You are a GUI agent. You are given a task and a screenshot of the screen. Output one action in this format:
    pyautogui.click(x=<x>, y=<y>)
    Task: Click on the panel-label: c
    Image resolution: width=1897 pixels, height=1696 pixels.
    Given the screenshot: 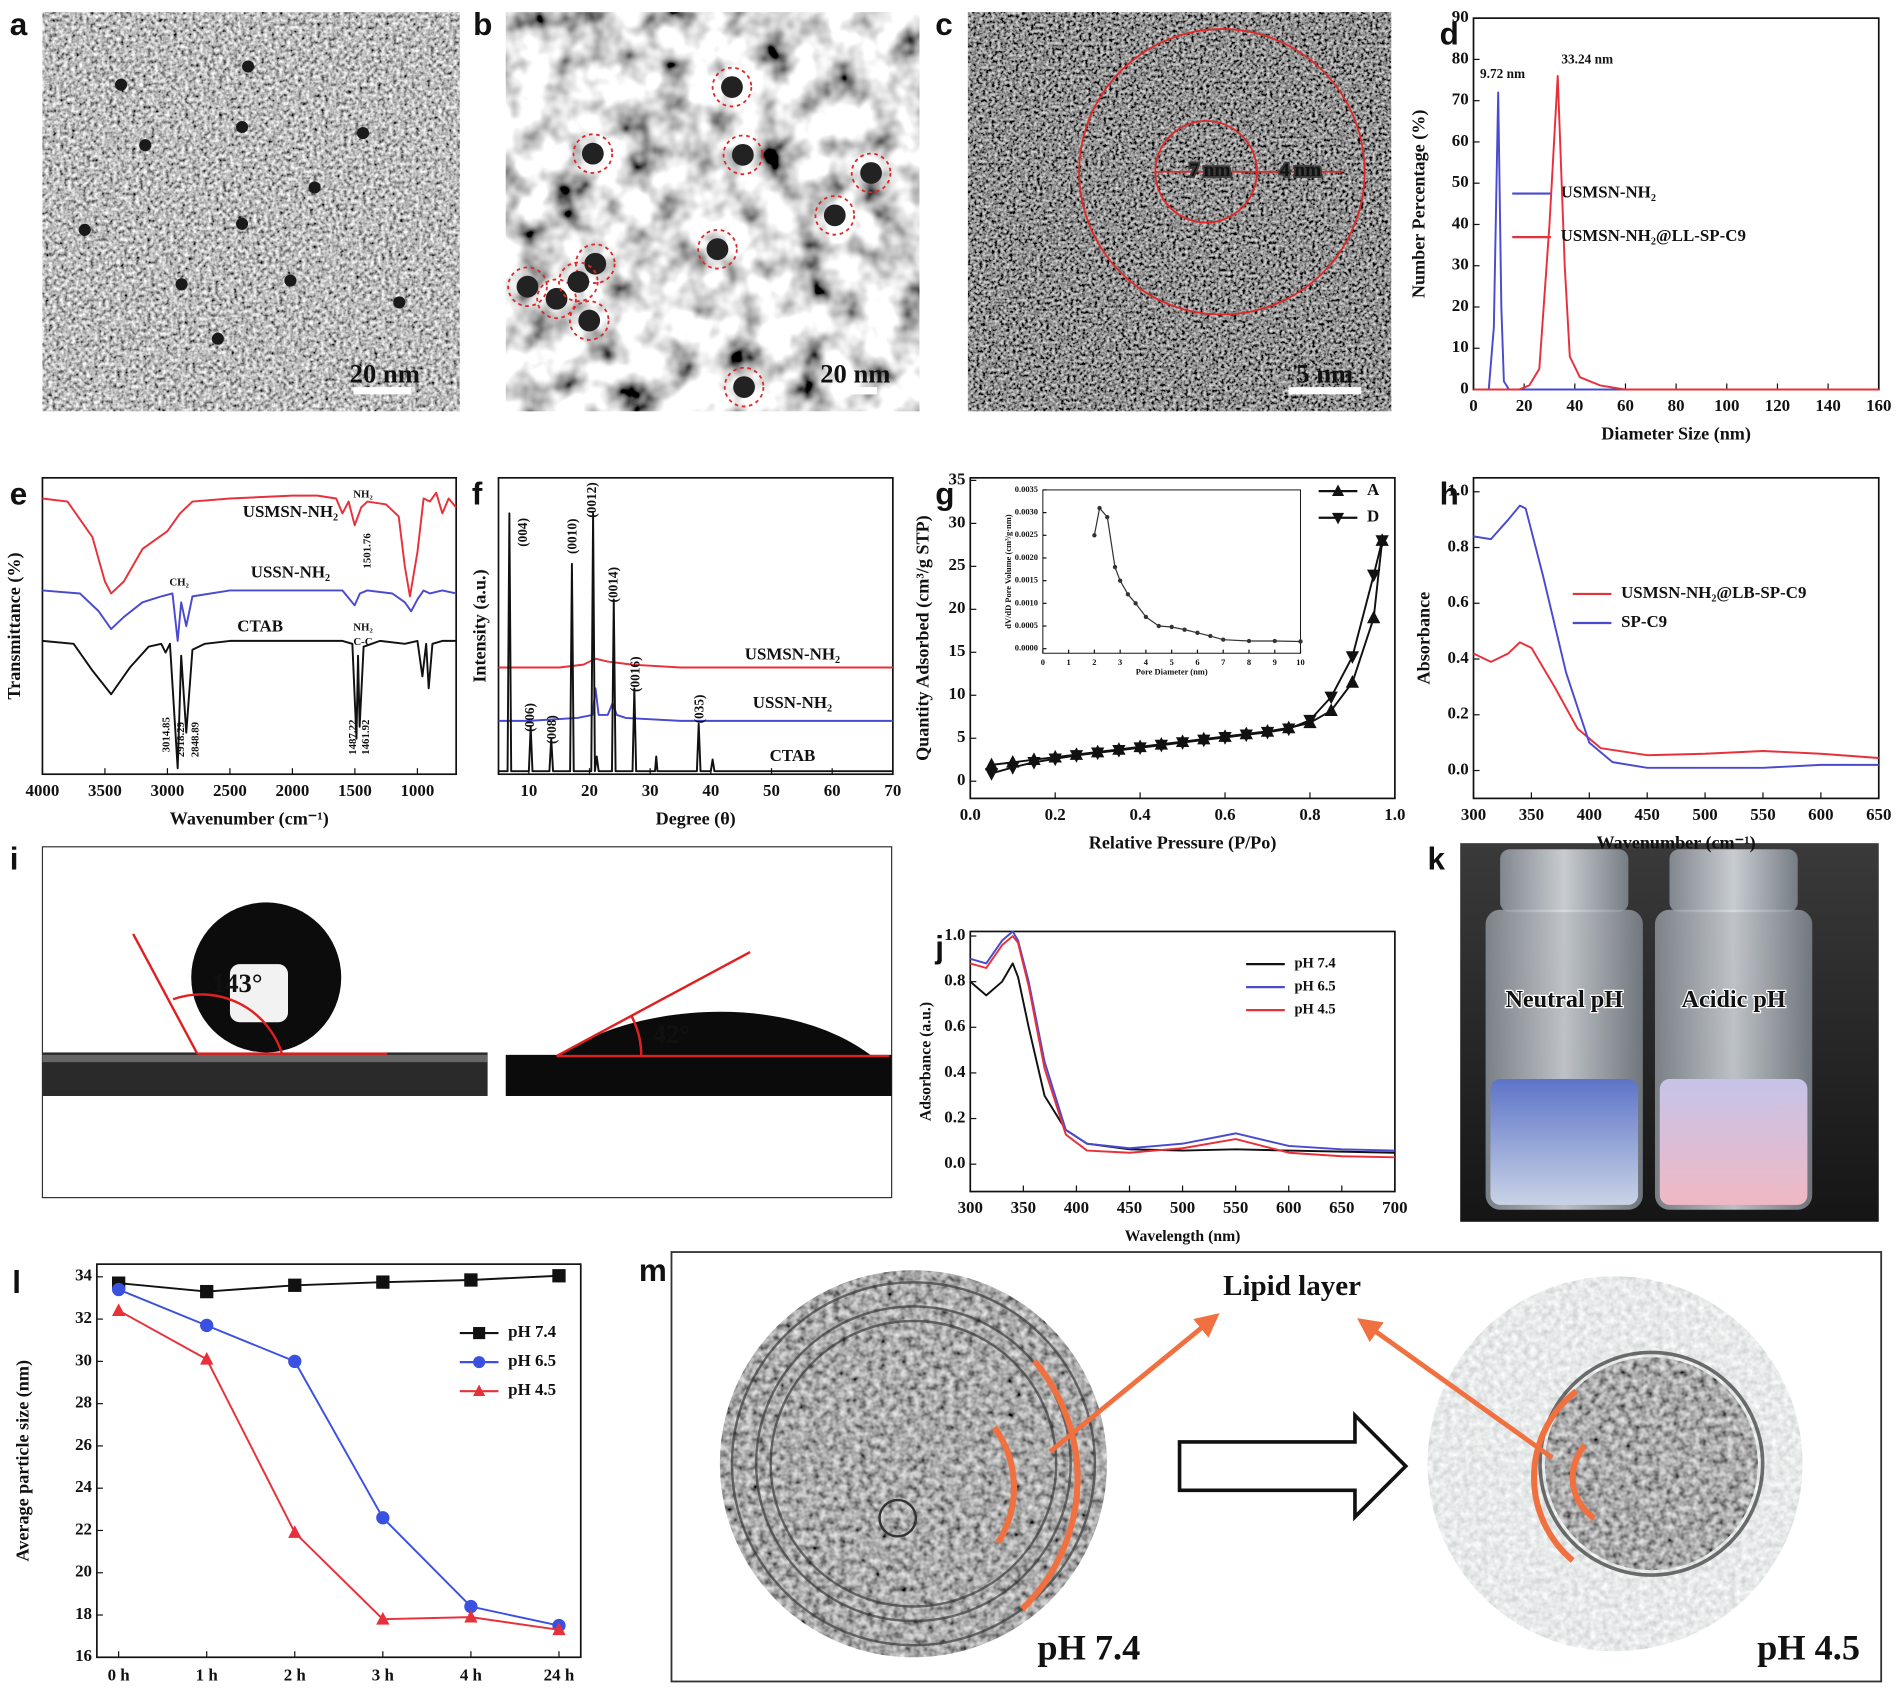 What is the action you would take?
    pyautogui.click(x=943, y=24)
    